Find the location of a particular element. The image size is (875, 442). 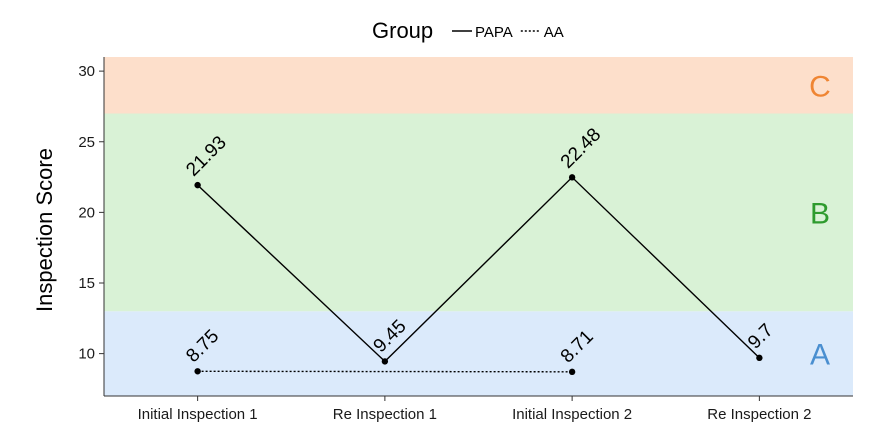

band-label-c: C is located at coordinates (820, 86).